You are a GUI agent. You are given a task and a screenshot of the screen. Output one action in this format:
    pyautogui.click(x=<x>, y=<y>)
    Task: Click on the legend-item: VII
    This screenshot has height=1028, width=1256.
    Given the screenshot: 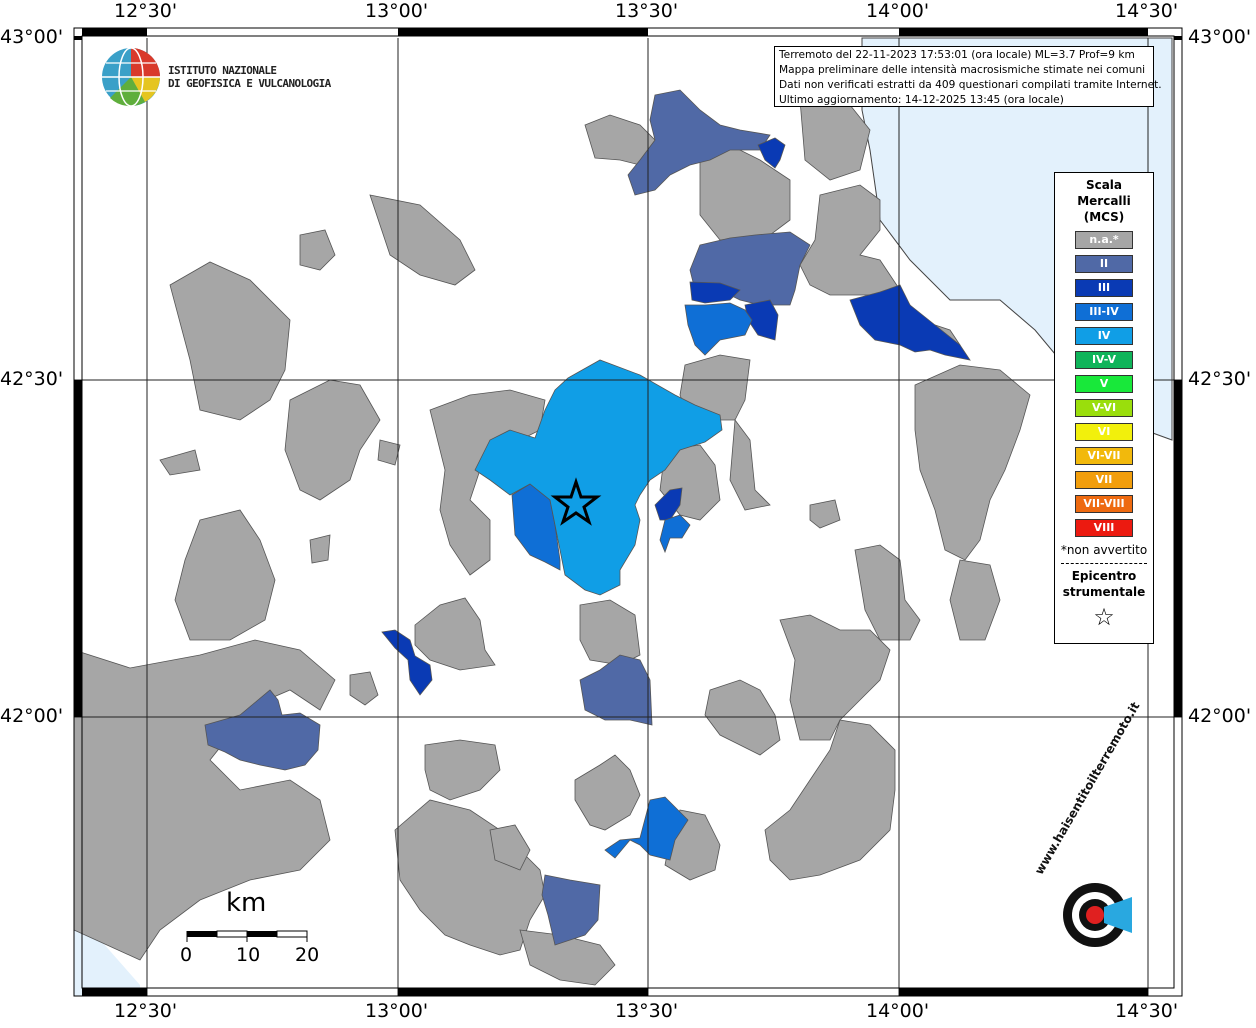 What is the action you would take?
    pyautogui.click(x=1104, y=480)
    